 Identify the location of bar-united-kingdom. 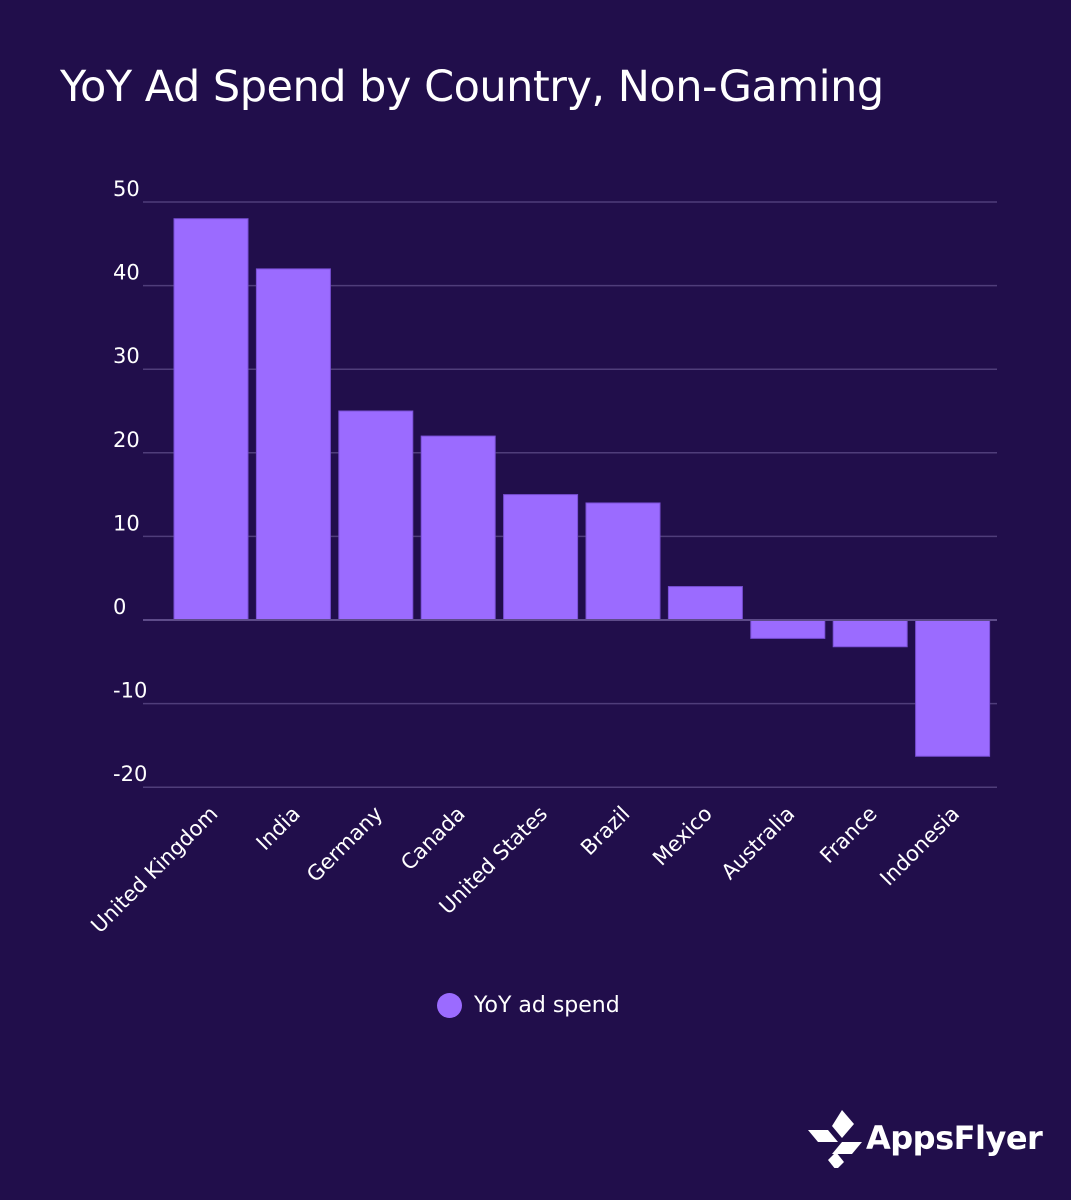
(211, 419).